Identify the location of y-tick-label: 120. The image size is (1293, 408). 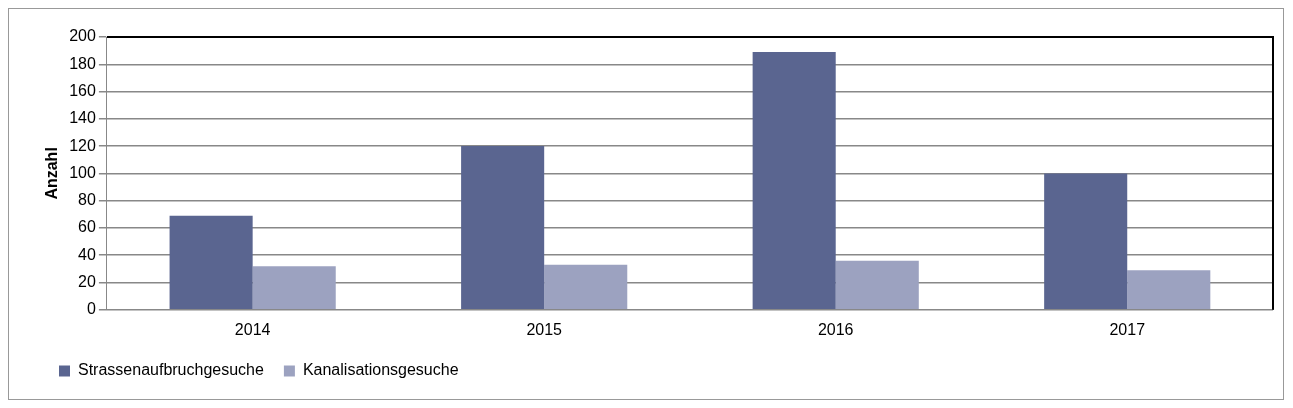
(82, 145).